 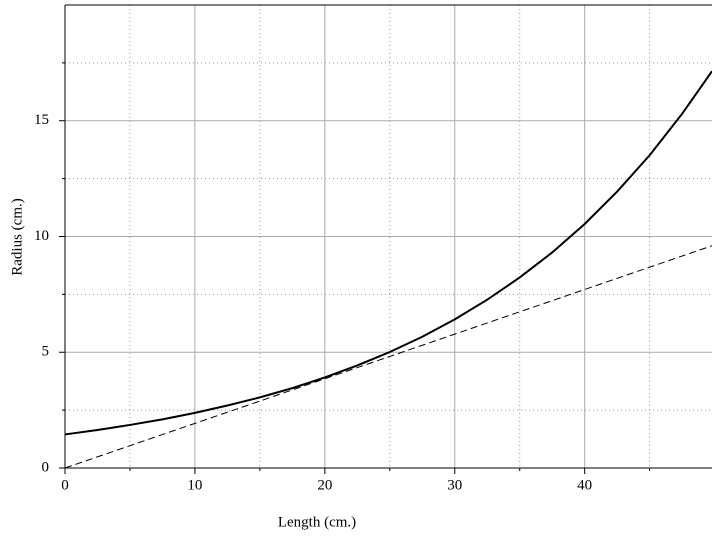 What do you see at coordinates (65, 485) in the screenshot?
I see `x-tick-label: 0` at bounding box center [65, 485].